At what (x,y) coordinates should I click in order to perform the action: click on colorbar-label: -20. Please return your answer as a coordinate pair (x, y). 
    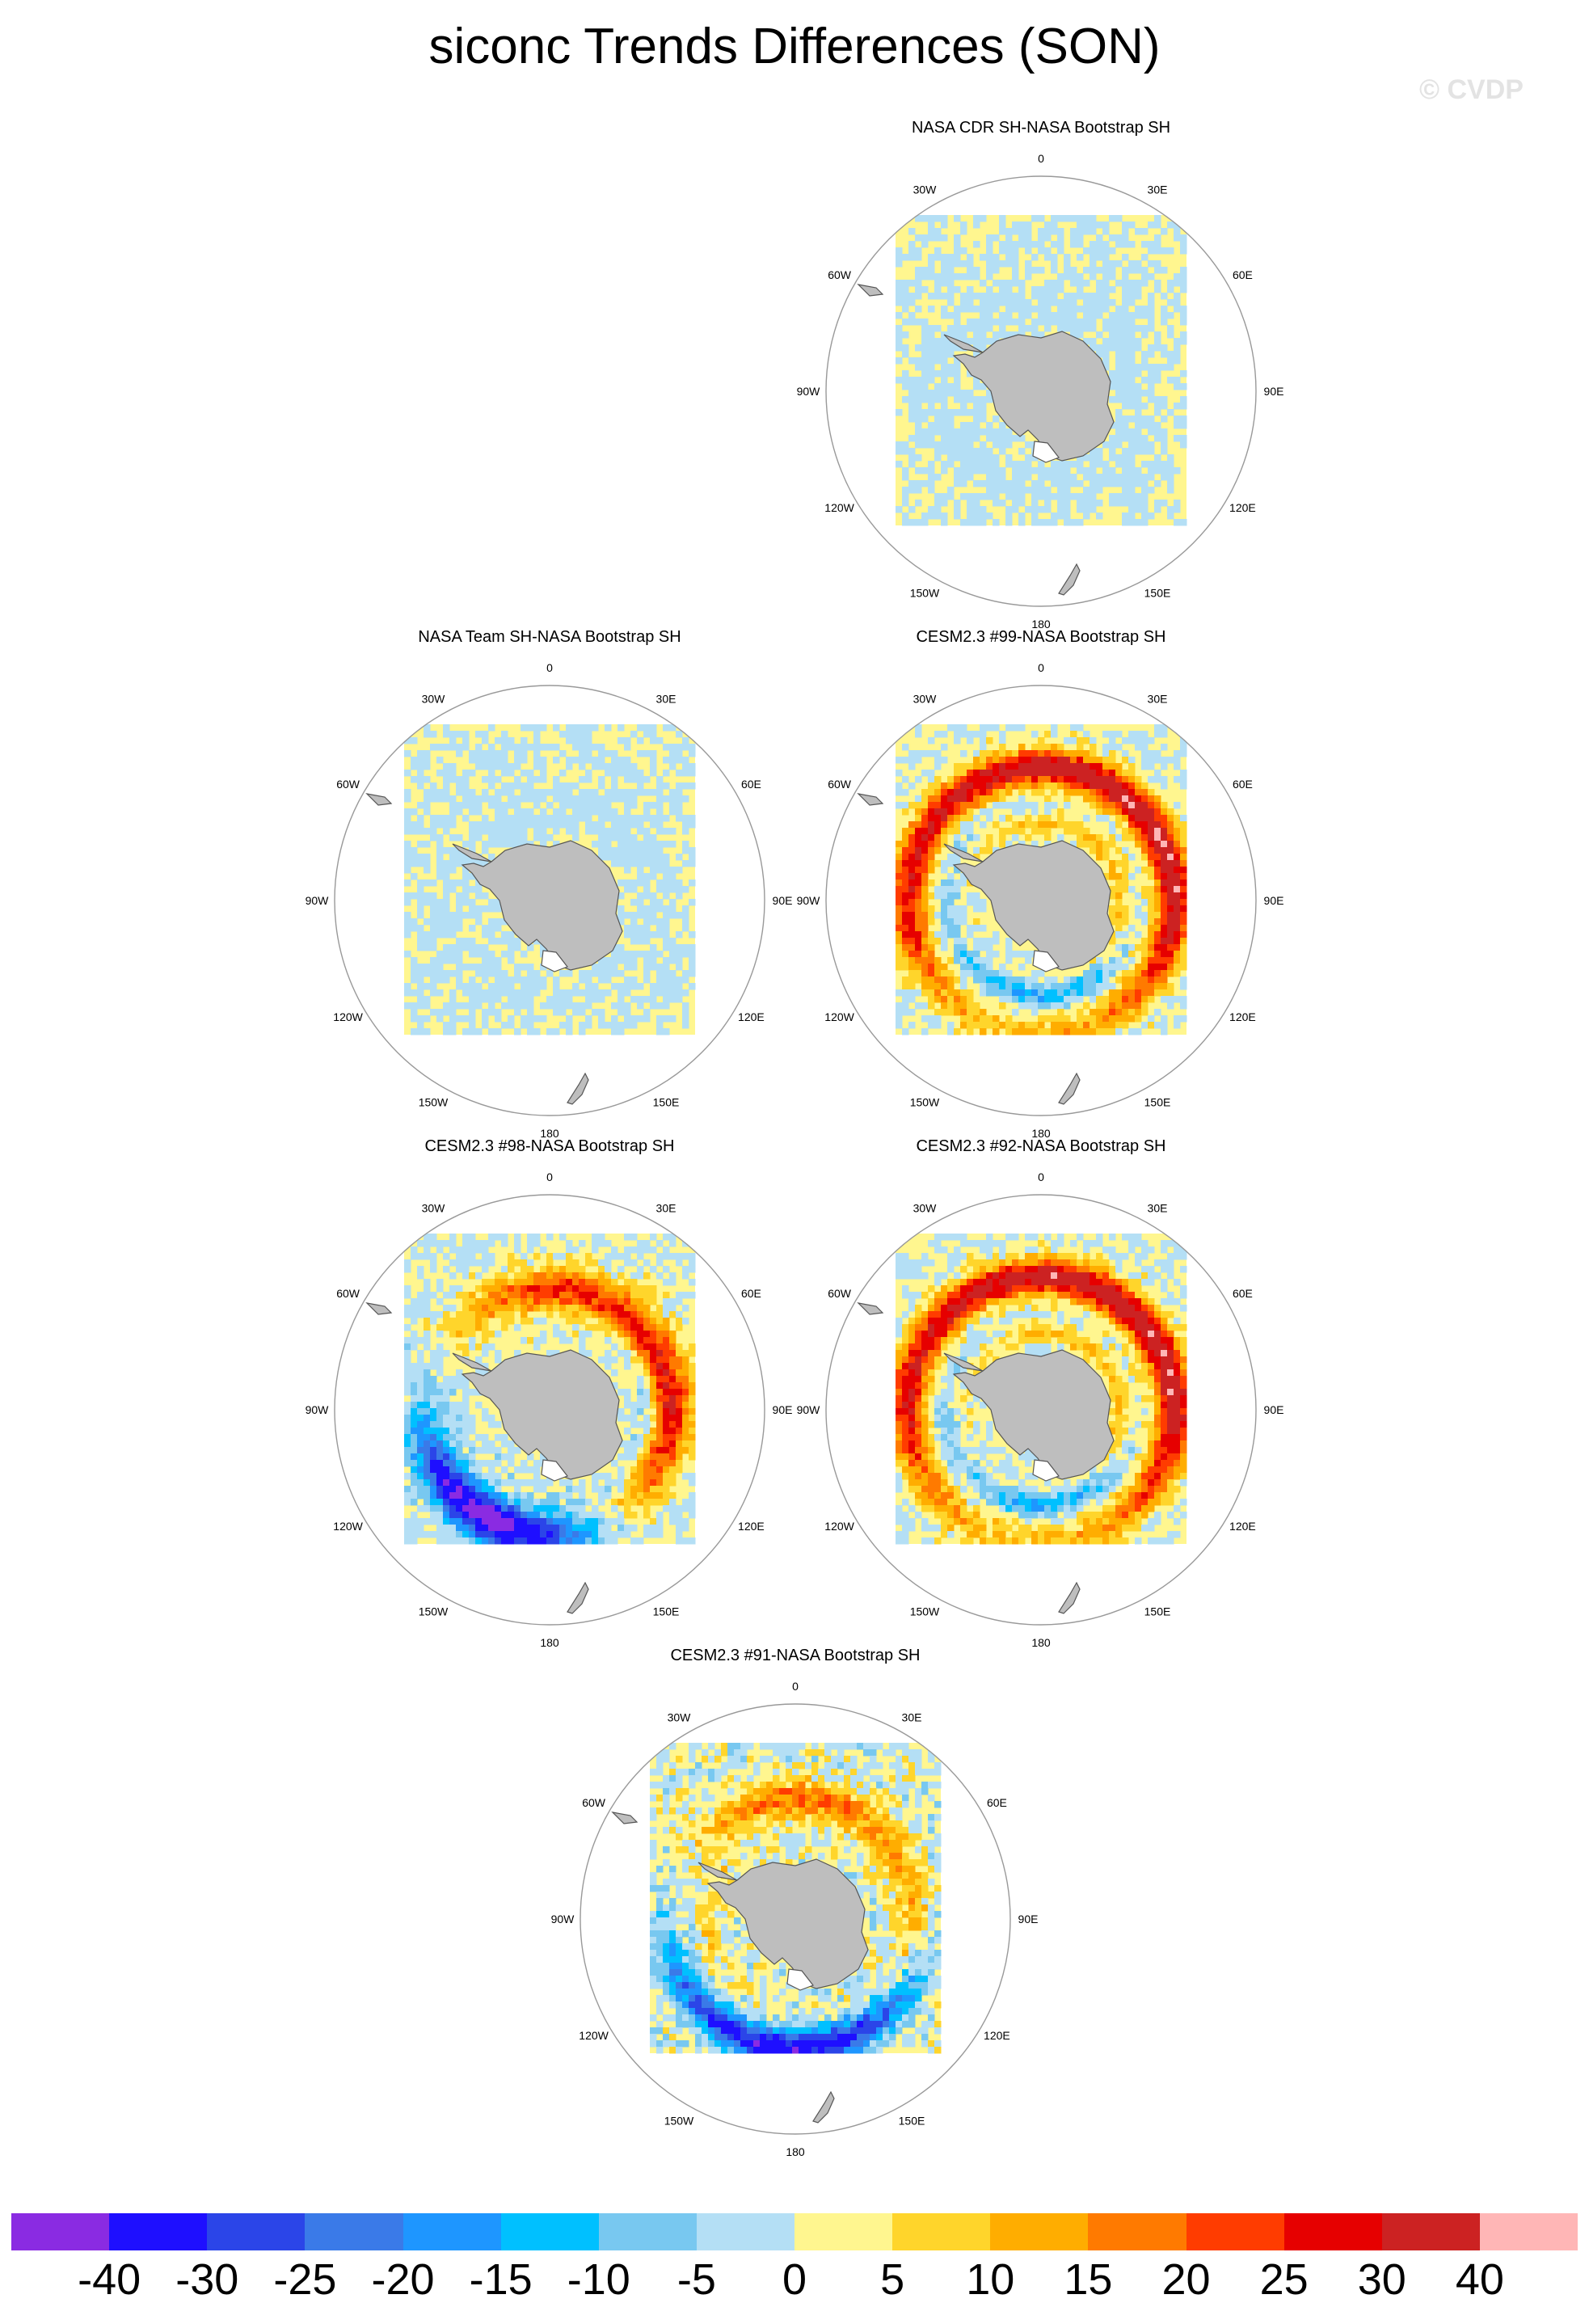
    Looking at the image, I should click on (403, 2279).